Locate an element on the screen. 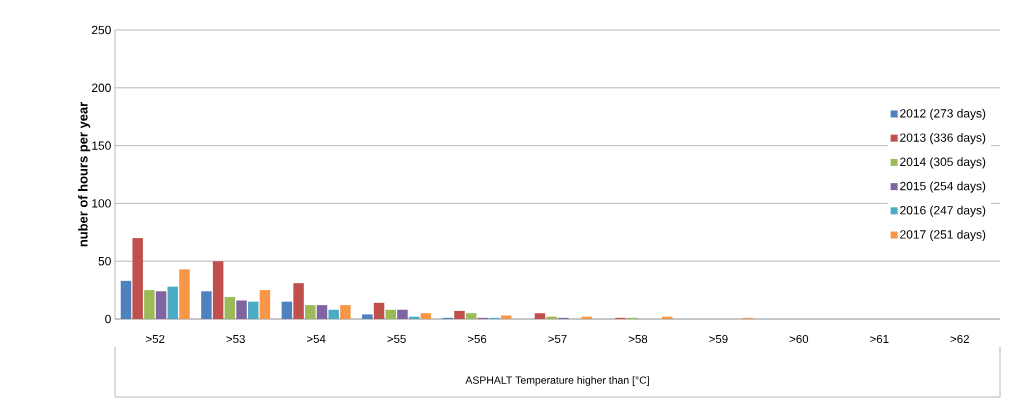  x-axis-title: ASPHALT Temperature higher than [°C] is located at coordinates (557, 381).